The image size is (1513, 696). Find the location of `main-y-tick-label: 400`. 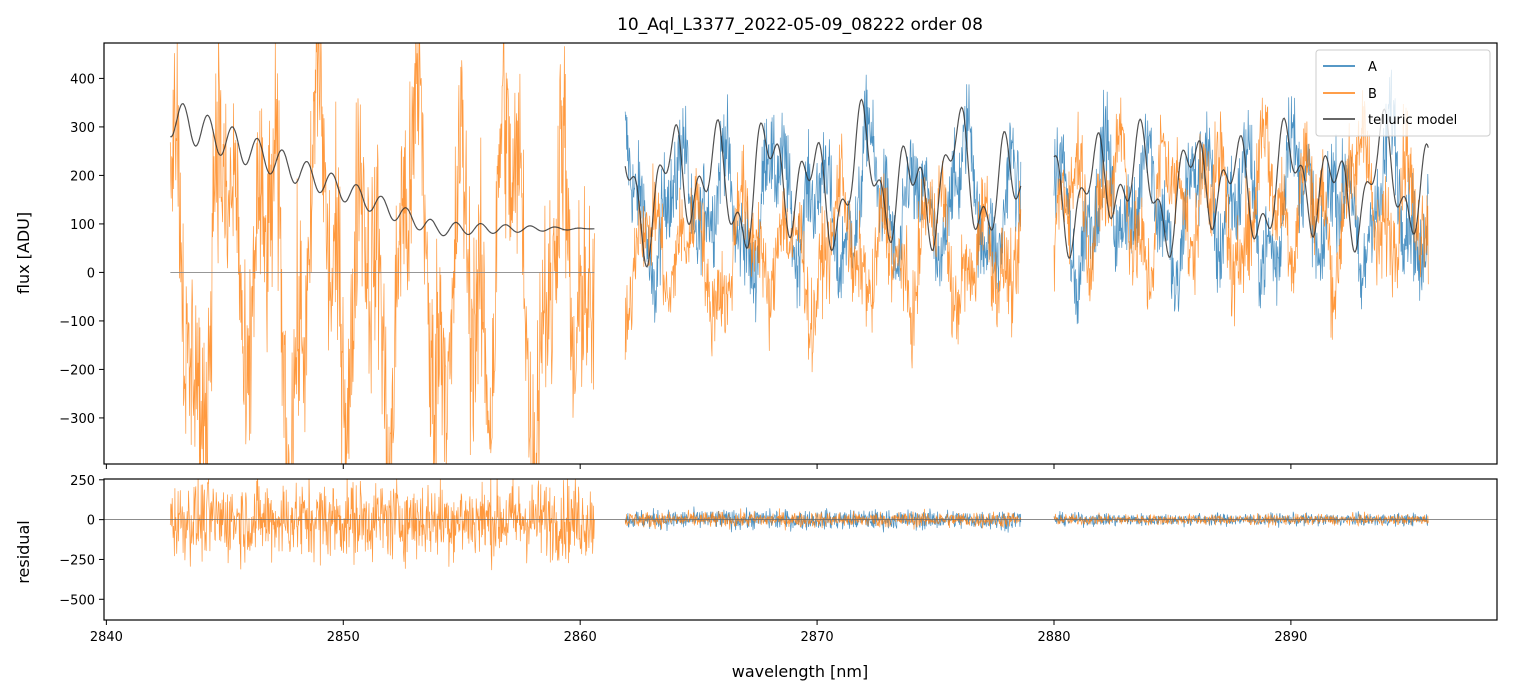

main-y-tick-label: 400 is located at coordinates (82, 79).